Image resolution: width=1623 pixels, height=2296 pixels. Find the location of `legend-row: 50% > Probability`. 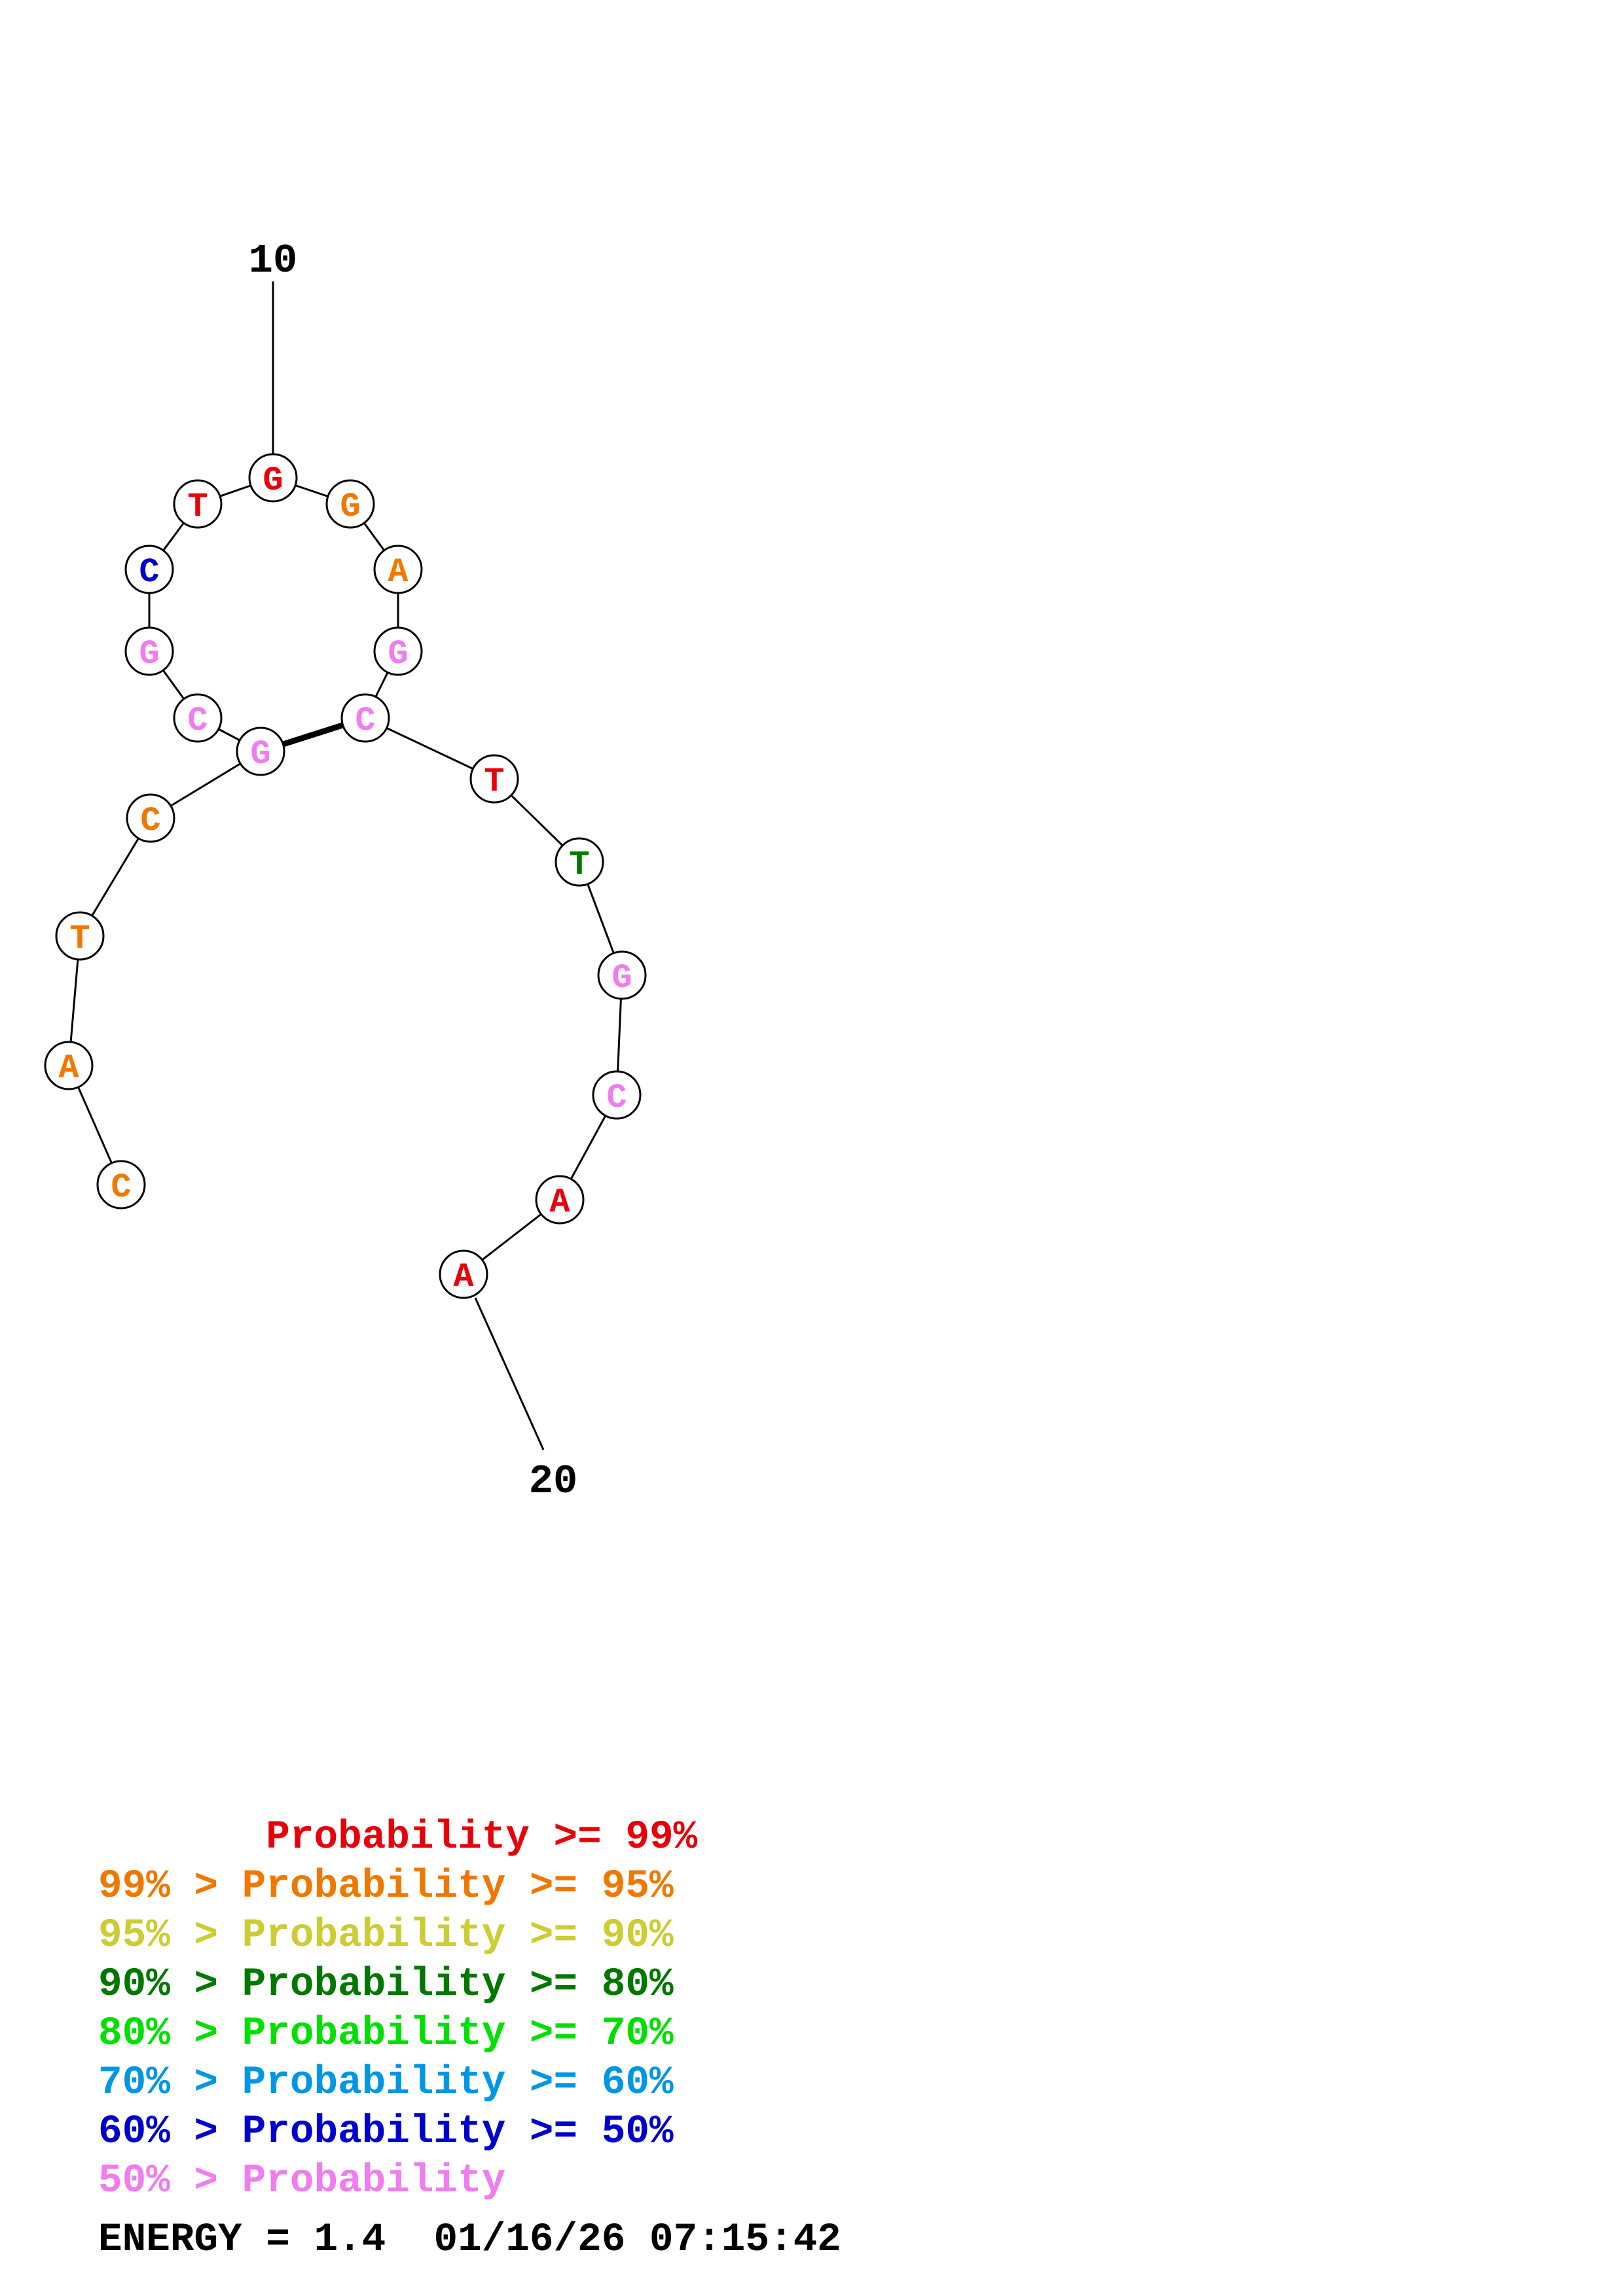

legend-row: 50% > Probability is located at coordinates (397, 2181).